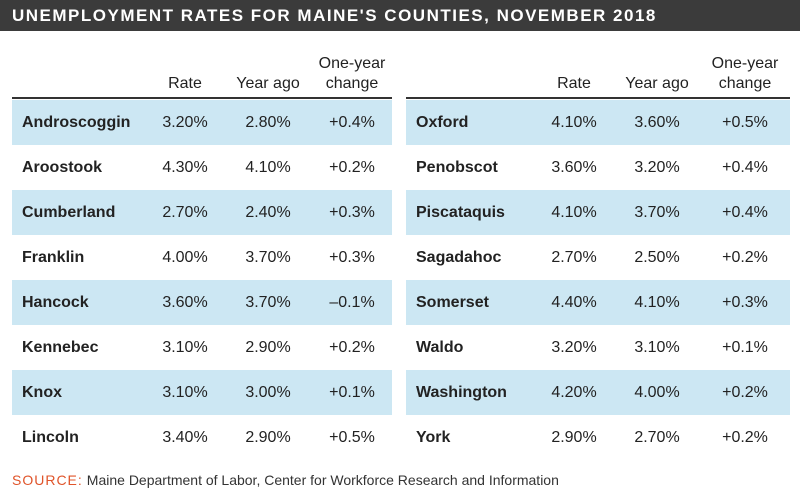  I want to click on county-name: Aroostook, so click(62, 167).